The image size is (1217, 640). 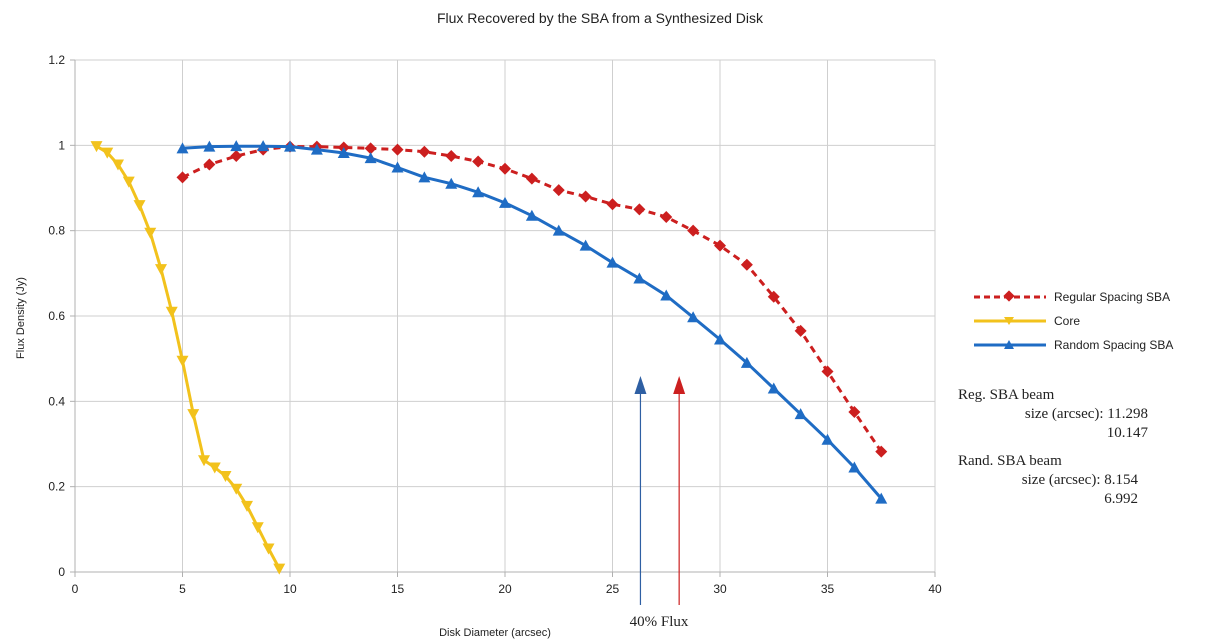 I want to click on y-tick-label: 1.2, so click(x=56, y=60).